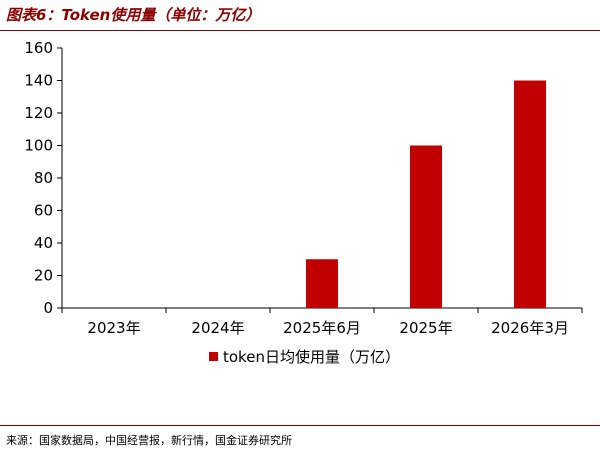 The image size is (600, 454). Describe the element at coordinates (217, 328) in the screenshot. I see `x-tick-label-1: 2024年` at that location.